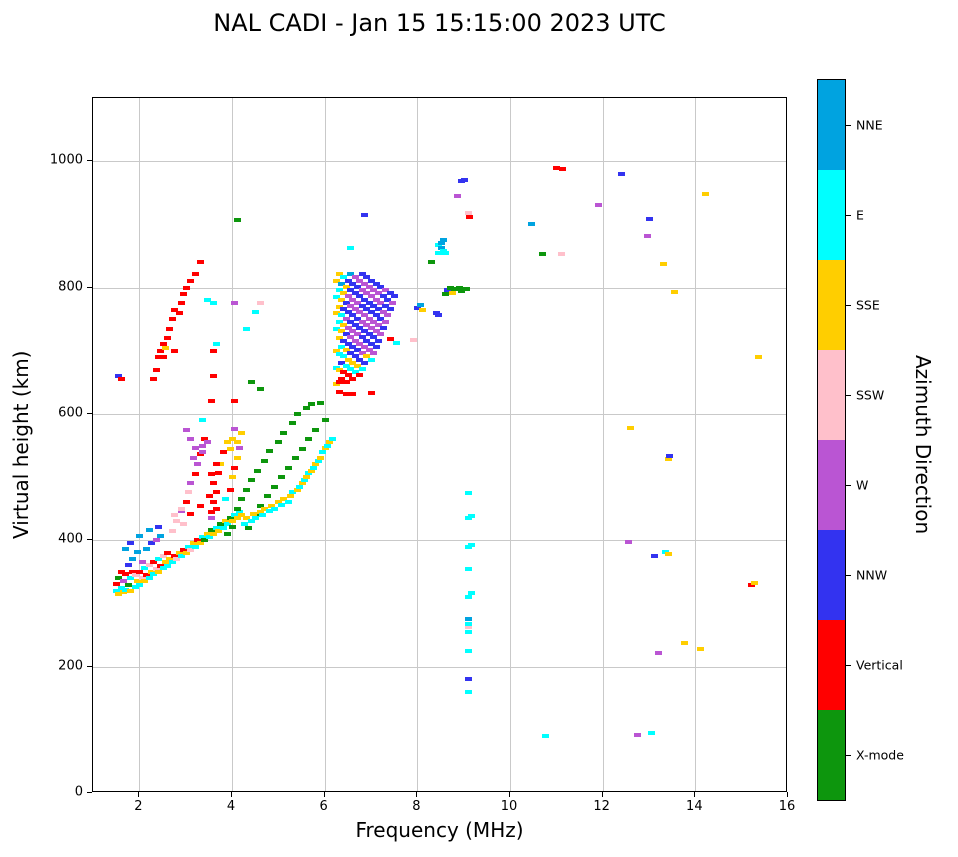  Describe the element at coordinates (923, 444) in the screenshot. I see `colorbar-title: Azimuth Direction` at that location.